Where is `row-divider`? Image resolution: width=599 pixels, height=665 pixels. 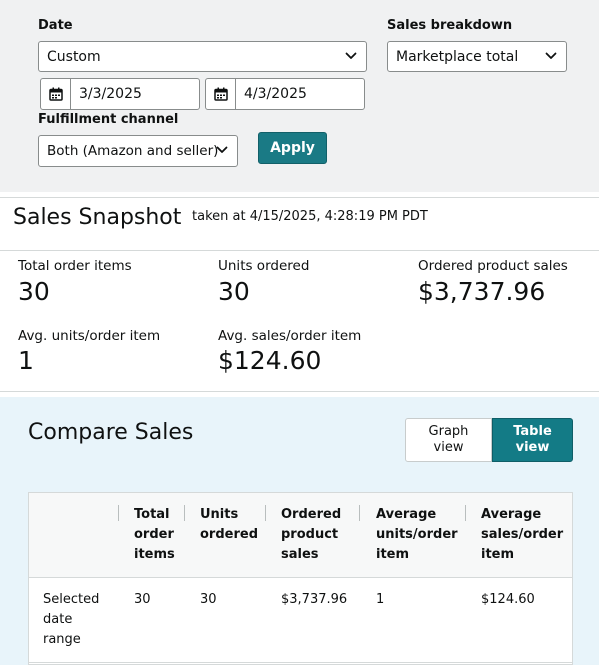
row-divider is located at coordinates (300, 662).